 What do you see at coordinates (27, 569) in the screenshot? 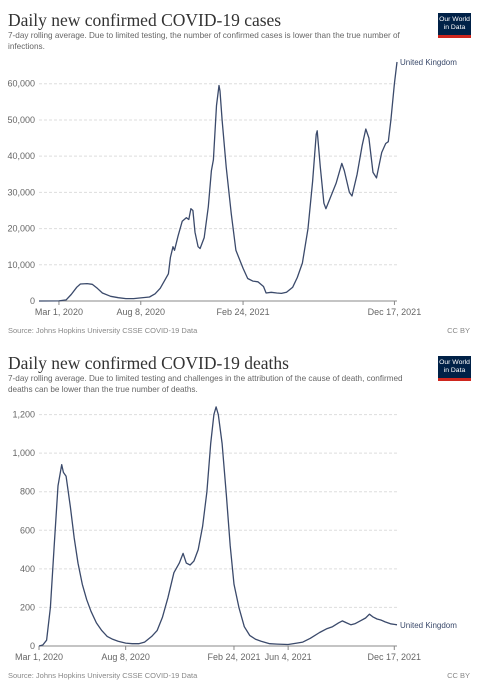
I see `y-tick-label: 400` at bounding box center [27, 569].